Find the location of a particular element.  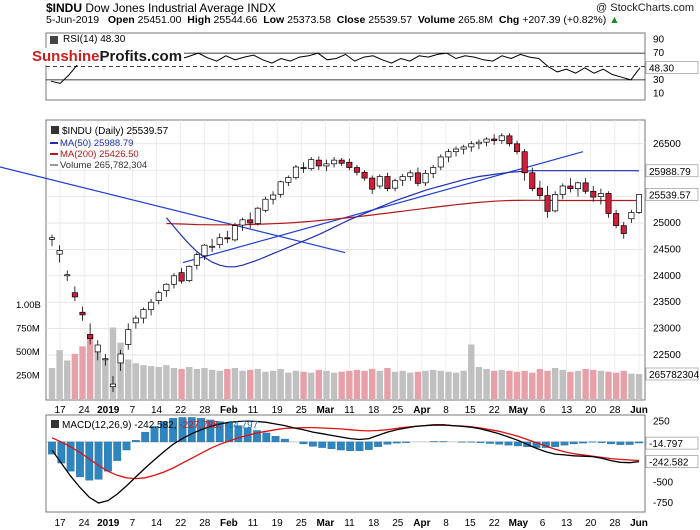

rsi-tick-label: 90 is located at coordinates (659, 40).